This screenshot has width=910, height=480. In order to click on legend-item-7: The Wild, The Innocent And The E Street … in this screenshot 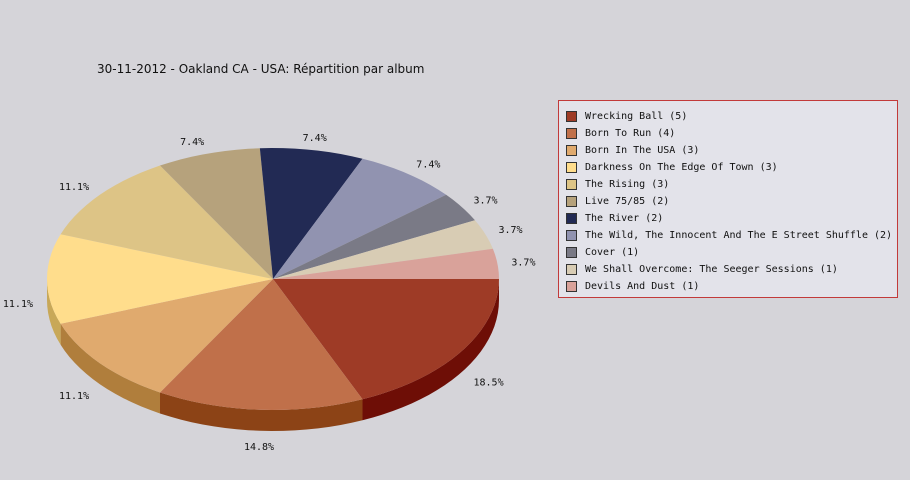, I will do `click(731, 235)`.